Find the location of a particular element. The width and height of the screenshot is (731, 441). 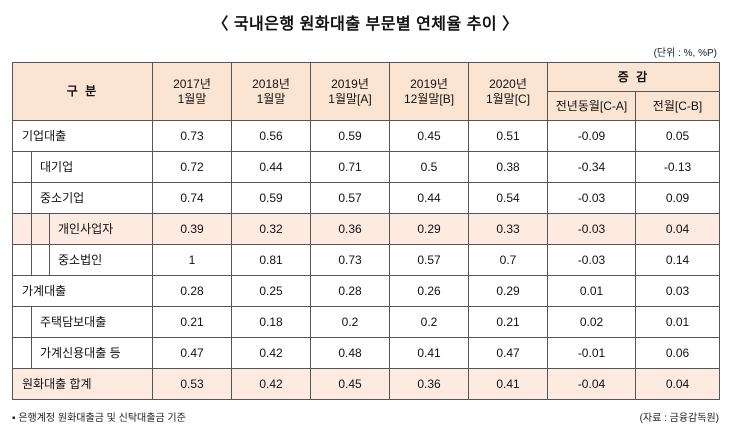

cell-value: 0.72 is located at coordinates (192, 167).